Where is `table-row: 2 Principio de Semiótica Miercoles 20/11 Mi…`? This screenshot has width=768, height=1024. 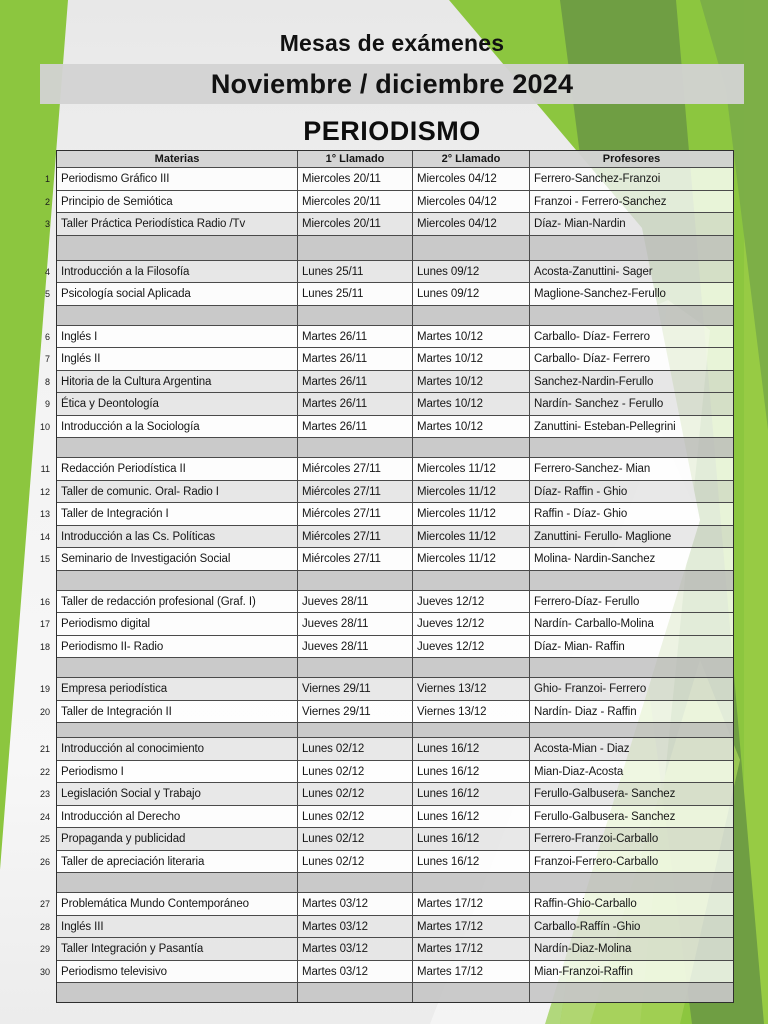 table-row: 2 Principio de Semiótica Miercoles 20/11 Mi… is located at coordinates (385, 201).